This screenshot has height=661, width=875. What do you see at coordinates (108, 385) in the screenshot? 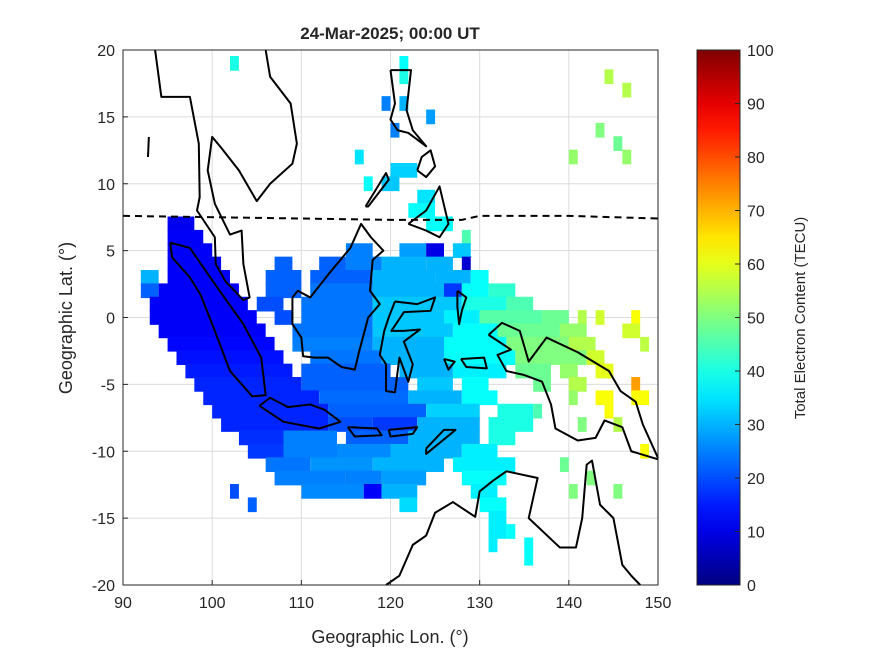
I see `y-tick-label: -5` at bounding box center [108, 385].